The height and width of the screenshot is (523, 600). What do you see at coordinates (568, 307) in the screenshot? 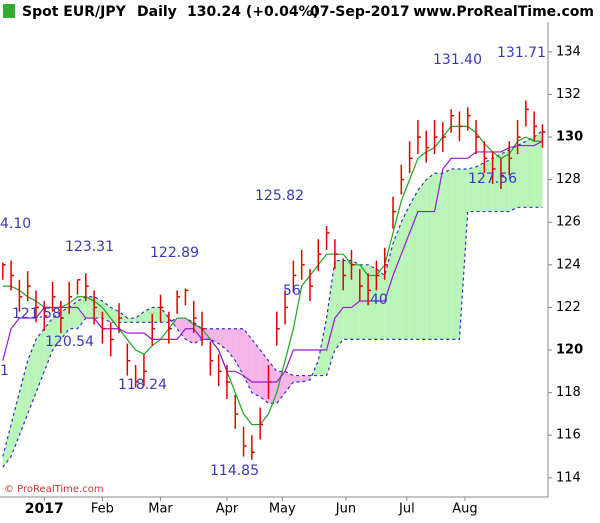
I see `y-tick-label: 122` at bounding box center [568, 307].